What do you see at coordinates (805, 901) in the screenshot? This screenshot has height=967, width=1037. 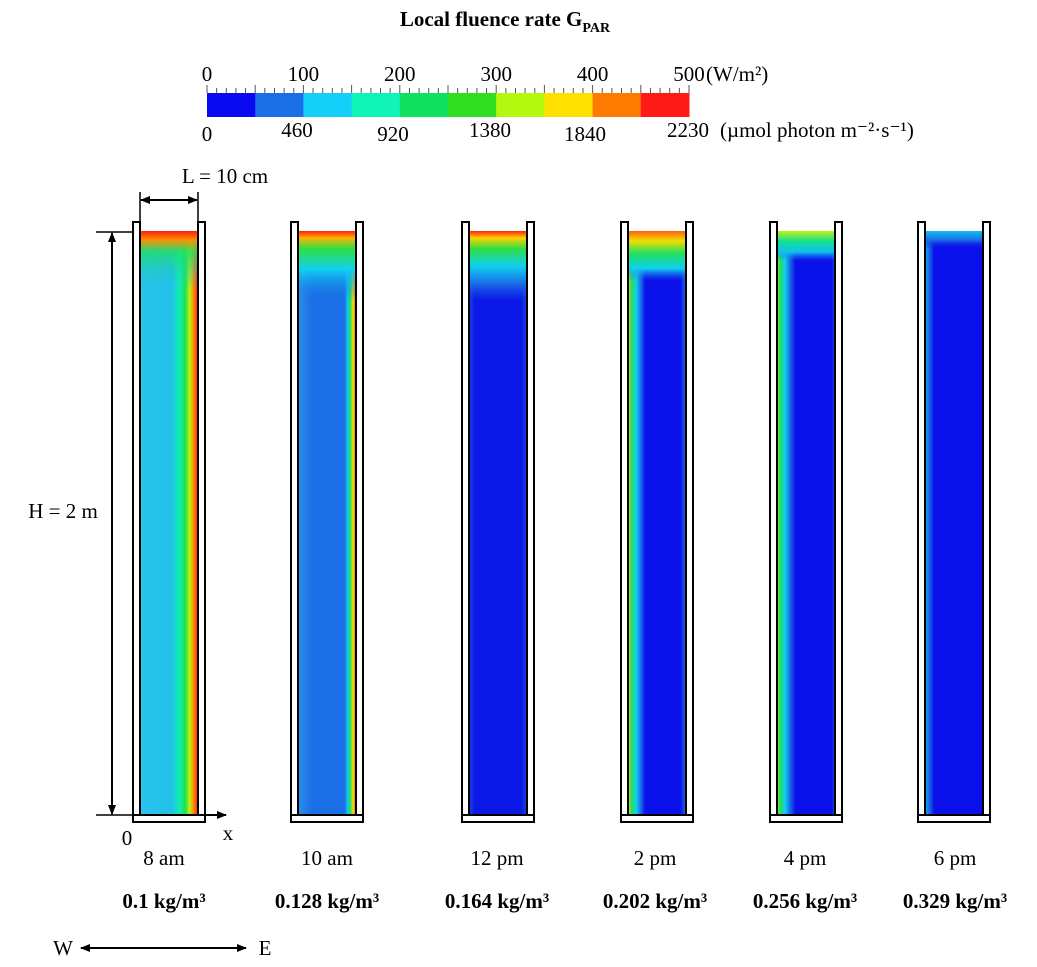 I see `panel-concentration: 0.256 kg/m³` at bounding box center [805, 901].